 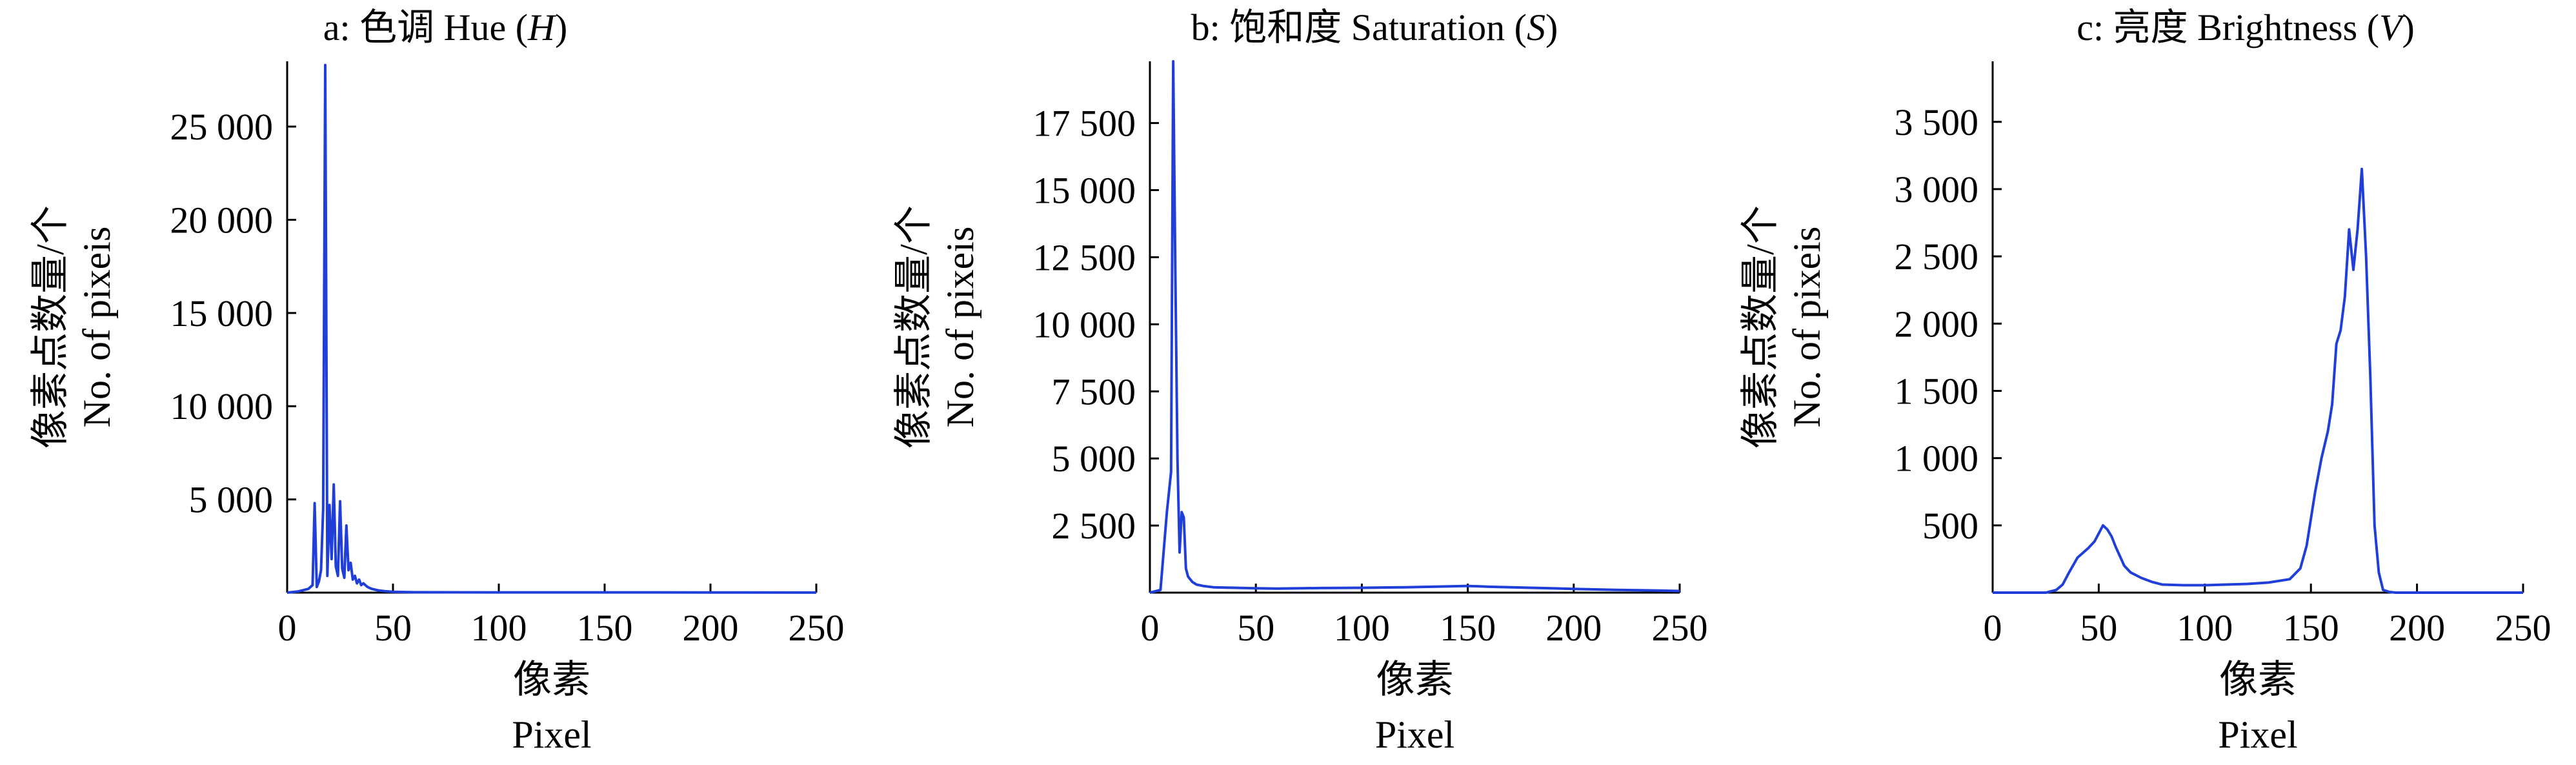 What do you see at coordinates (1536, 27) in the screenshot?
I see `title-variable: S` at bounding box center [1536, 27].